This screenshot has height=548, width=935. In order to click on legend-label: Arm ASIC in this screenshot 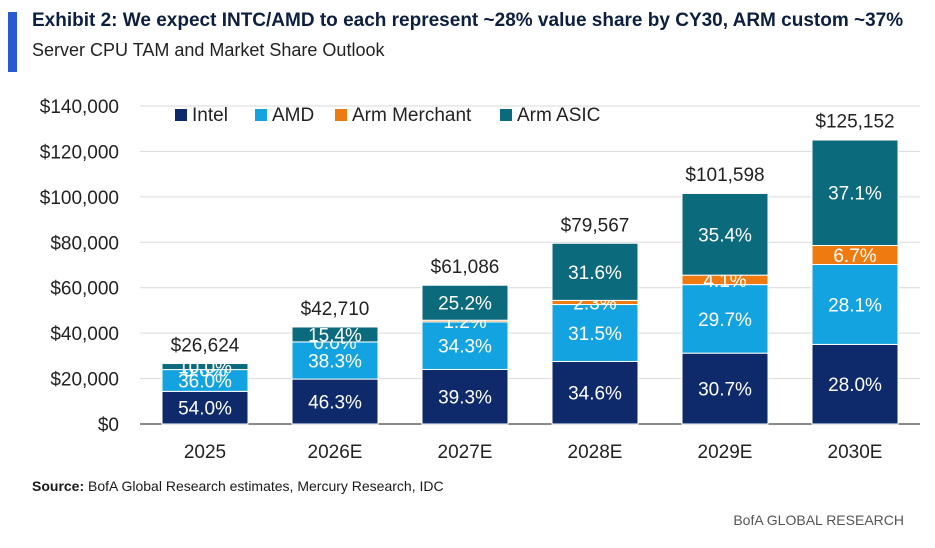, I will do `click(558, 115)`.